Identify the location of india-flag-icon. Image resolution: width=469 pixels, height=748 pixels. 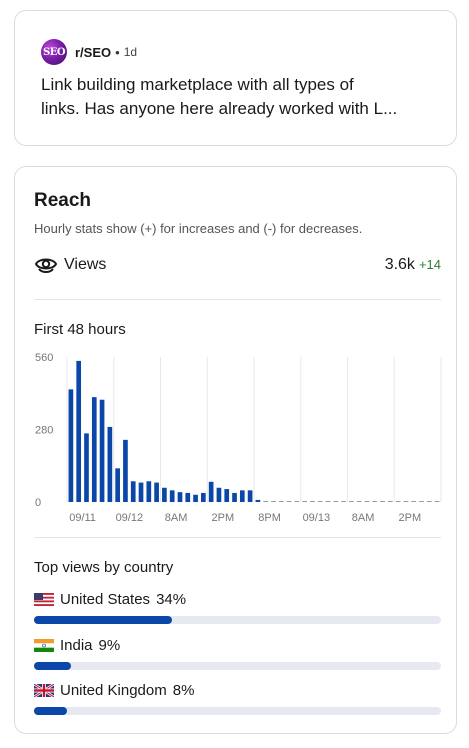
(44, 645).